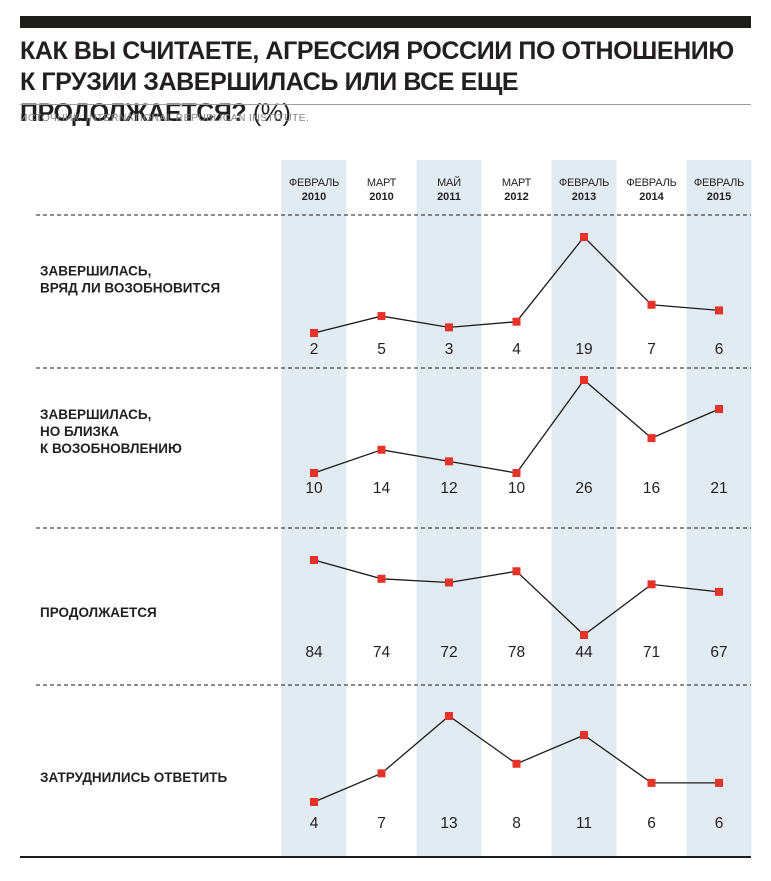 This screenshot has width=771, height=881. I want to click on data-value-label: 21, so click(718, 488).